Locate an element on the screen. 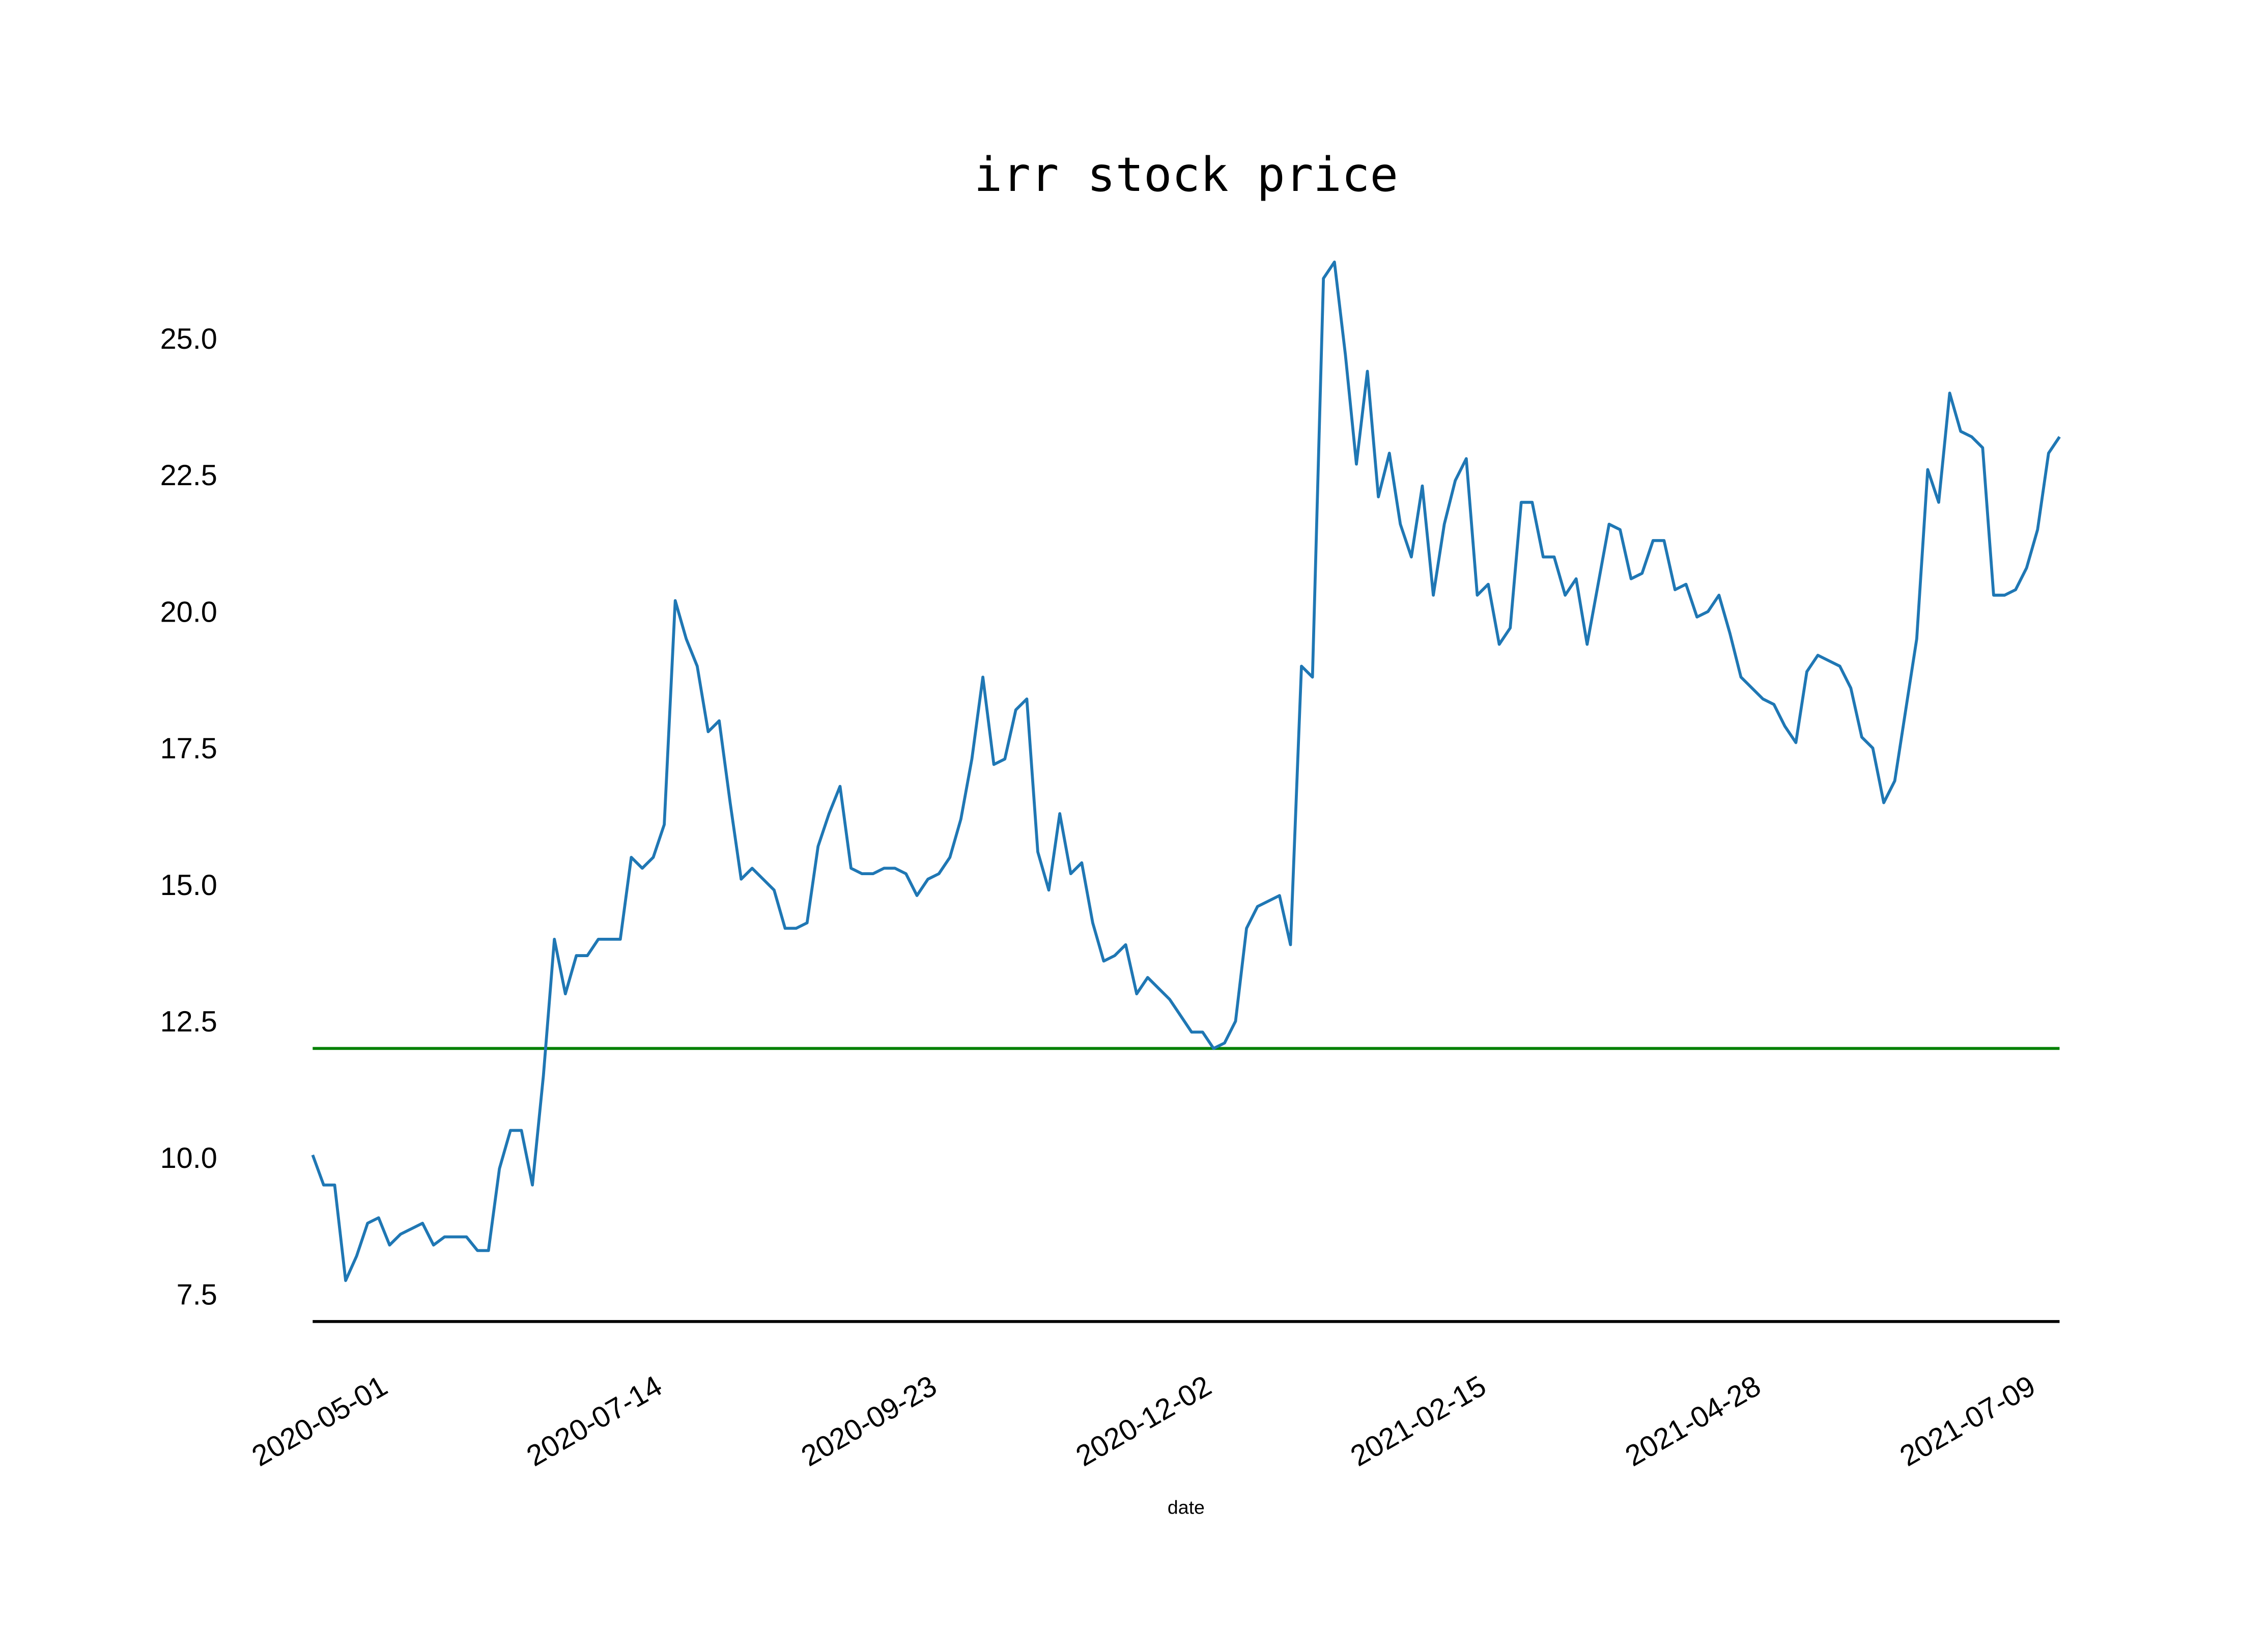  y-tick-label: 15.0 is located at coordinates (189, 886).